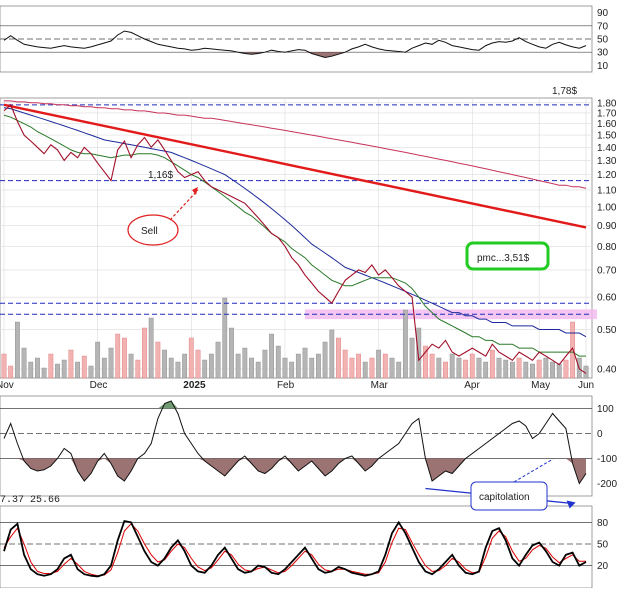  Describe the element at coordinates (160, 175) in the screenshot. I see `price-level-label: 1,16$` at that location.